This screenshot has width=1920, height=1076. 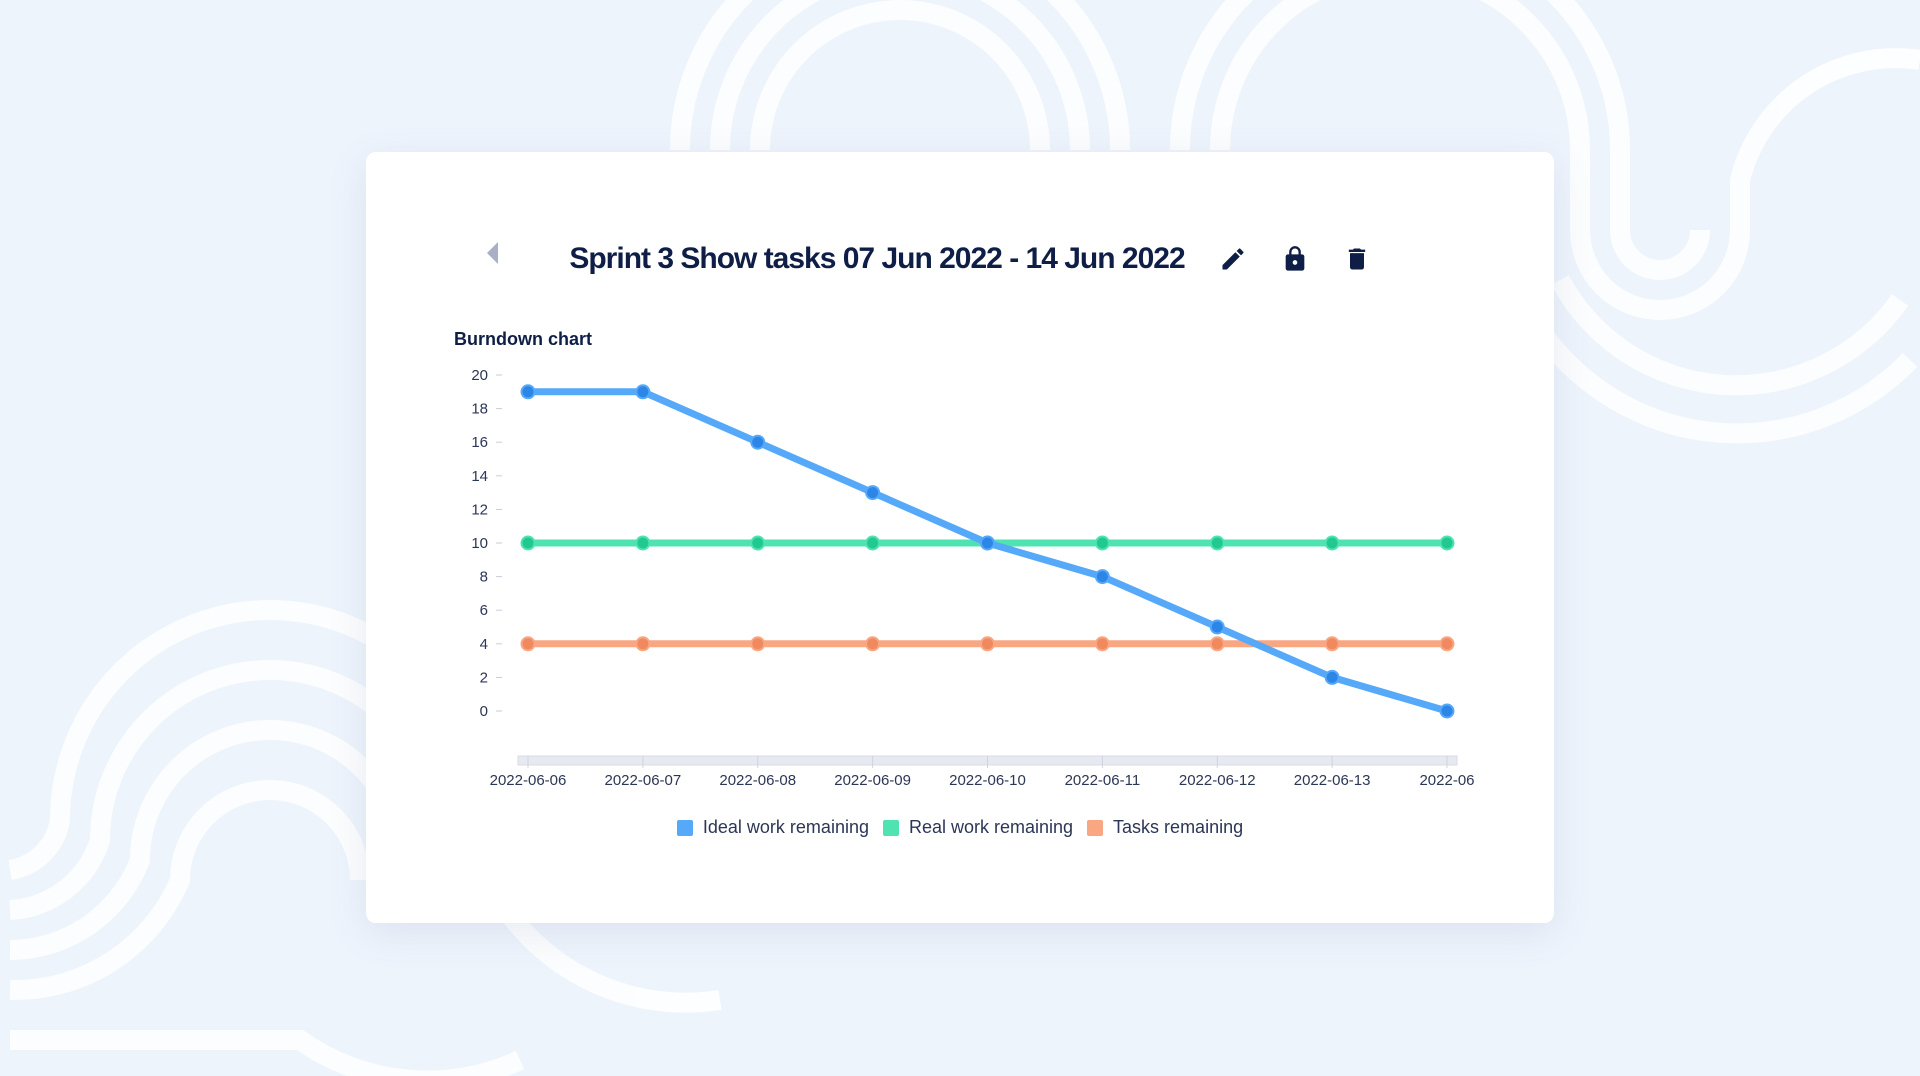 I want to click on x-tick-label: 2022-06-09, so click(x=872, y=780).